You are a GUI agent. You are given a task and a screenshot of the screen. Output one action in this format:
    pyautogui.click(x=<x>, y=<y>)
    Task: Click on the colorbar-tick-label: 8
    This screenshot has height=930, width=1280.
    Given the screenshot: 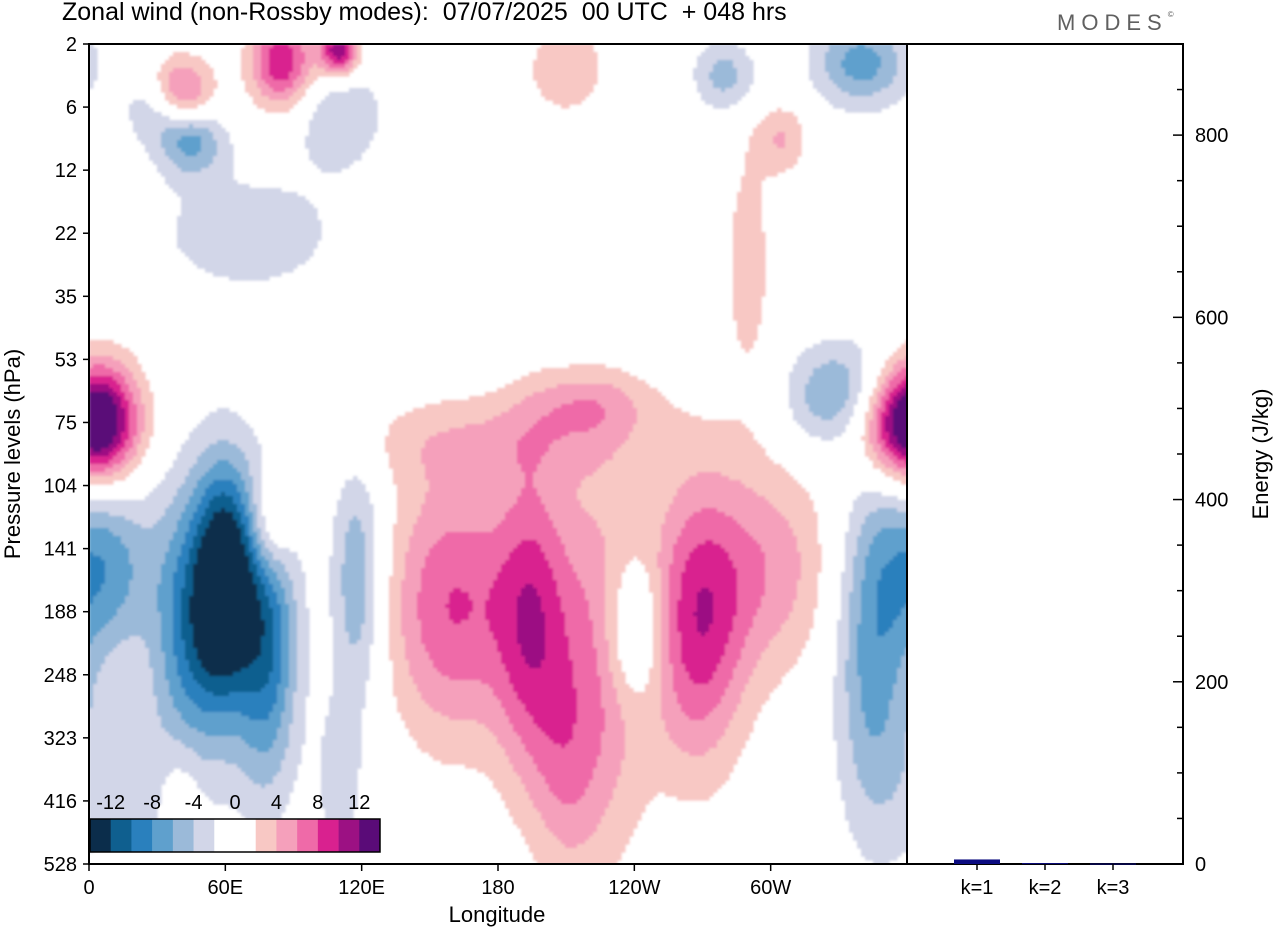 What is the action you would take?
    pyautogui.click(x=317, y=803)
    